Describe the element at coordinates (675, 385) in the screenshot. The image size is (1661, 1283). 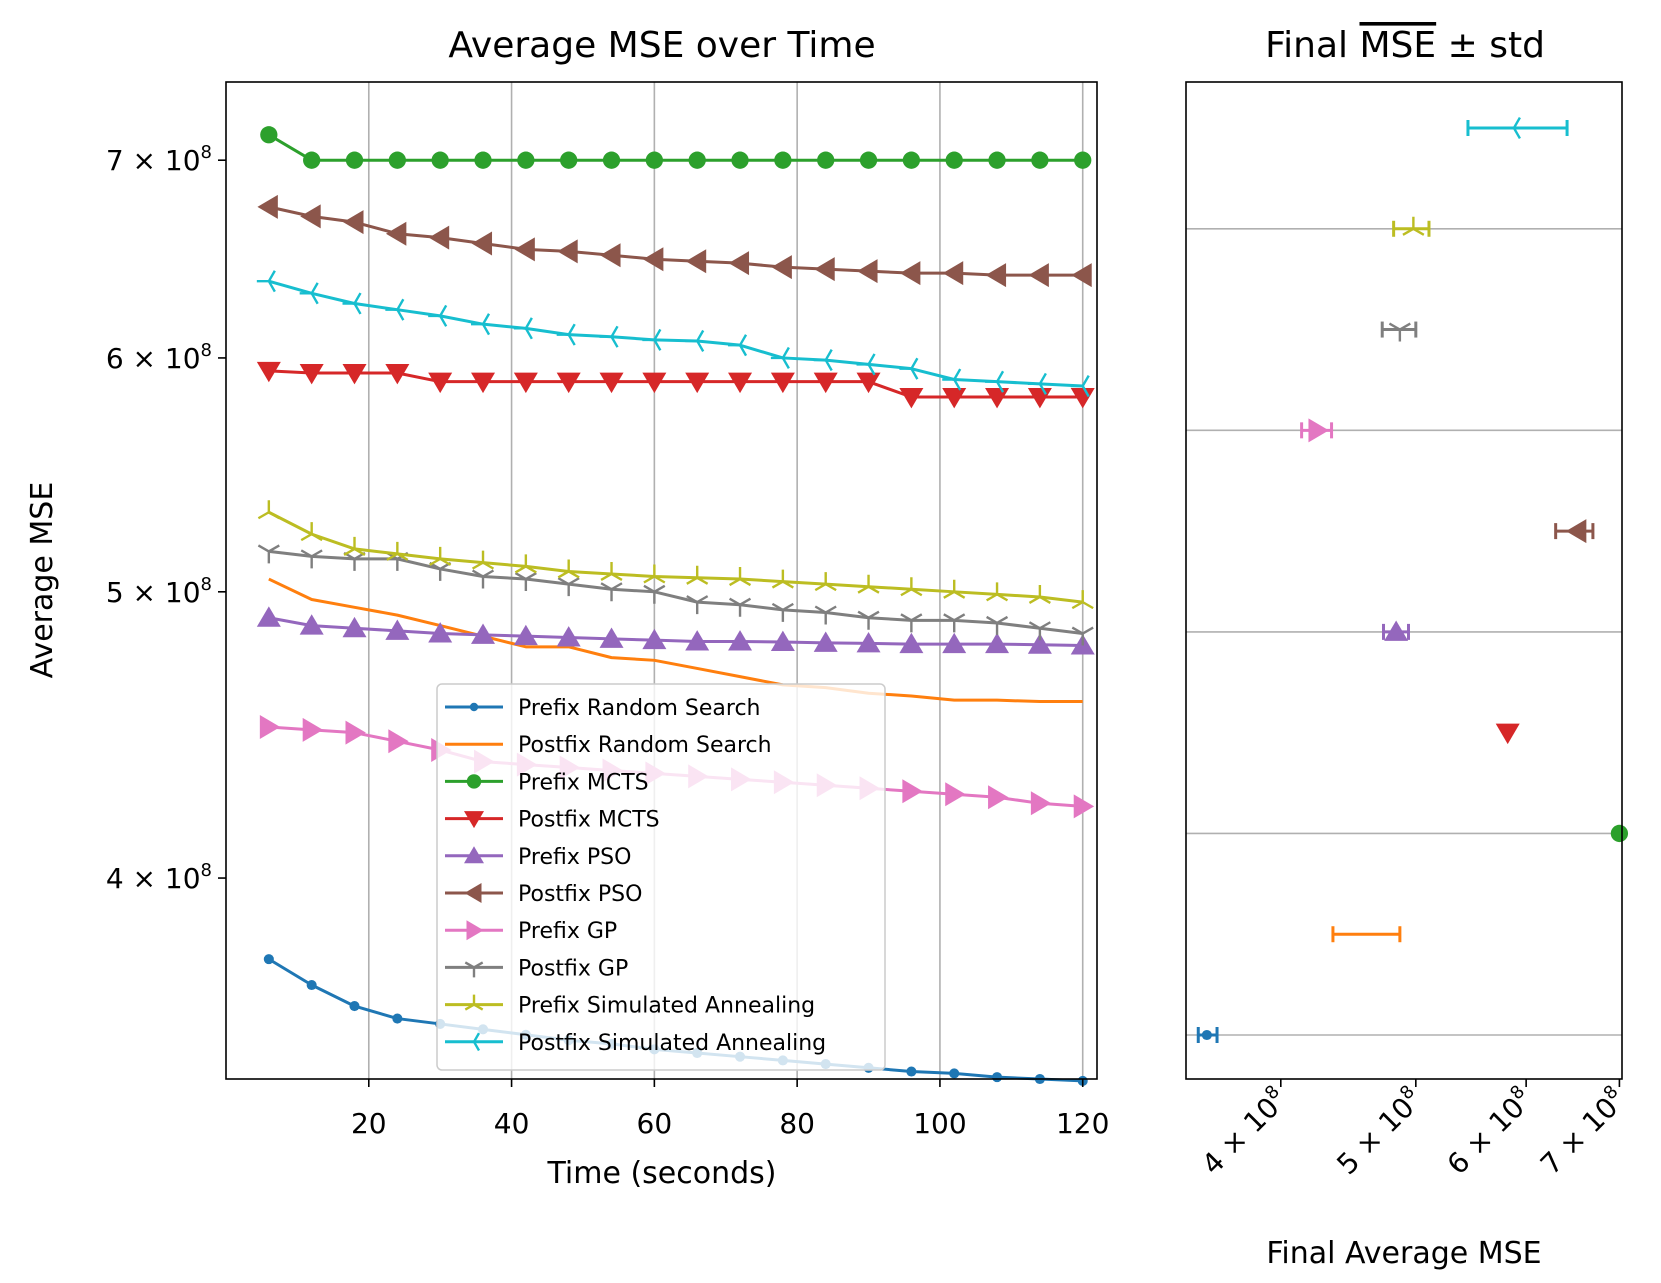
I see `series-postfix-mcts` at that location.